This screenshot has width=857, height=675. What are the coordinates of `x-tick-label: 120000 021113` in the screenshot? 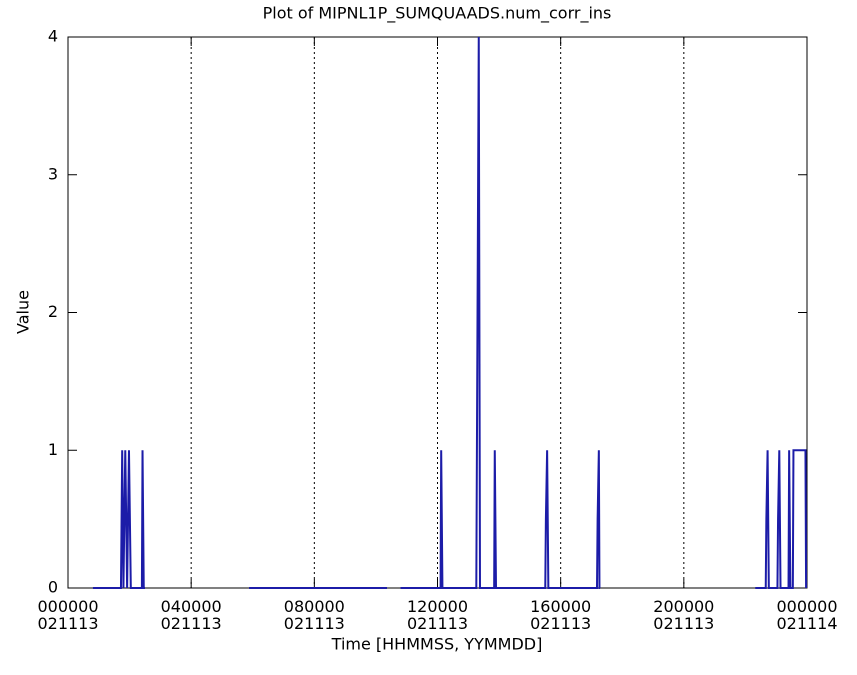 It's located at (437, 615).